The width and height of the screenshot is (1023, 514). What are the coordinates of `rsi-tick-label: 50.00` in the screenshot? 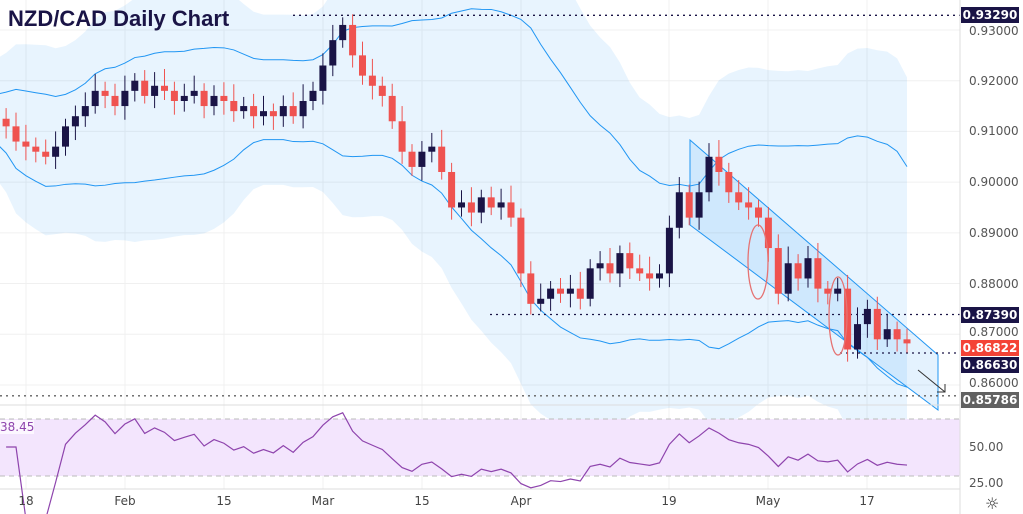 It's located at (986, 447).